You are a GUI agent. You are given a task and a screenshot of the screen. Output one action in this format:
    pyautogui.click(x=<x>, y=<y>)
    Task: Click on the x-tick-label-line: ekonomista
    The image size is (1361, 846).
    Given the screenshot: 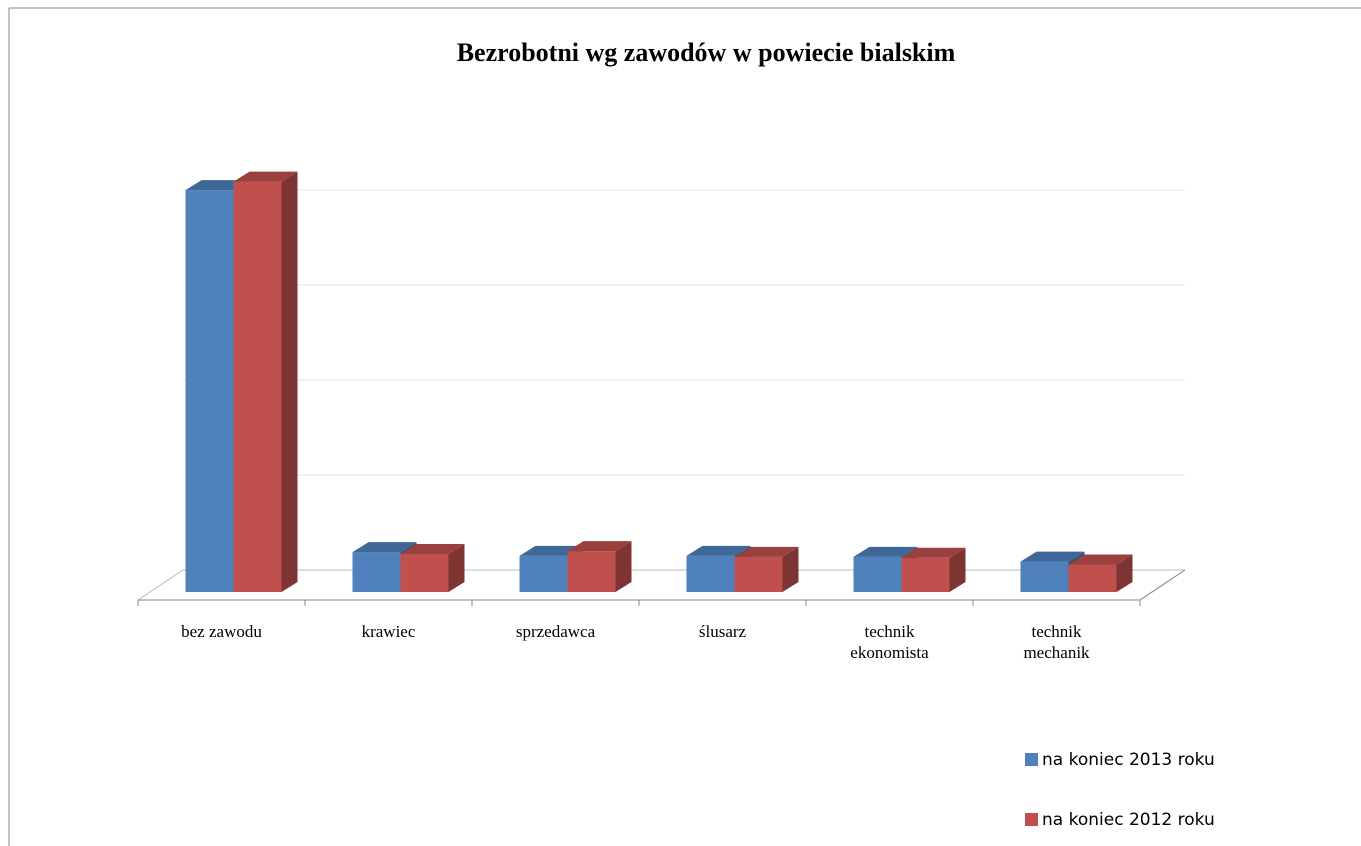 What is the action you would take?
    pyautogui.click(x=889, y=652)
    